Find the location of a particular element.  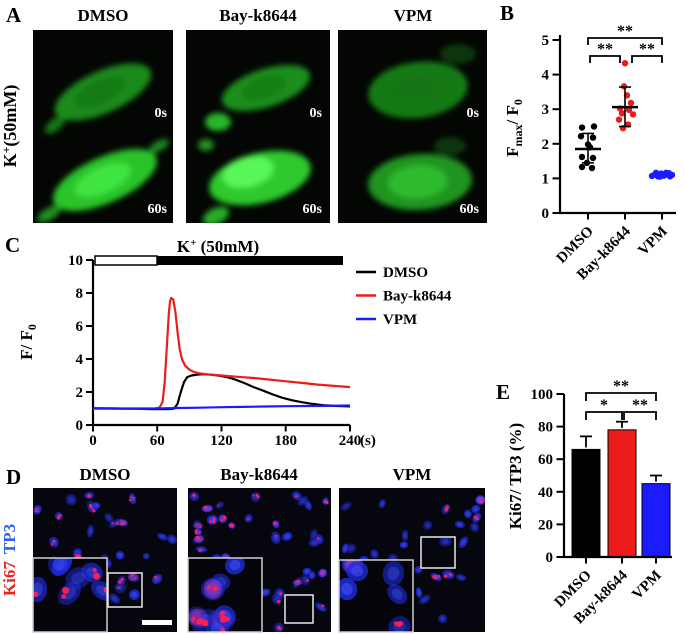

c-stim-bar-on is located at coordinates (250, 260).